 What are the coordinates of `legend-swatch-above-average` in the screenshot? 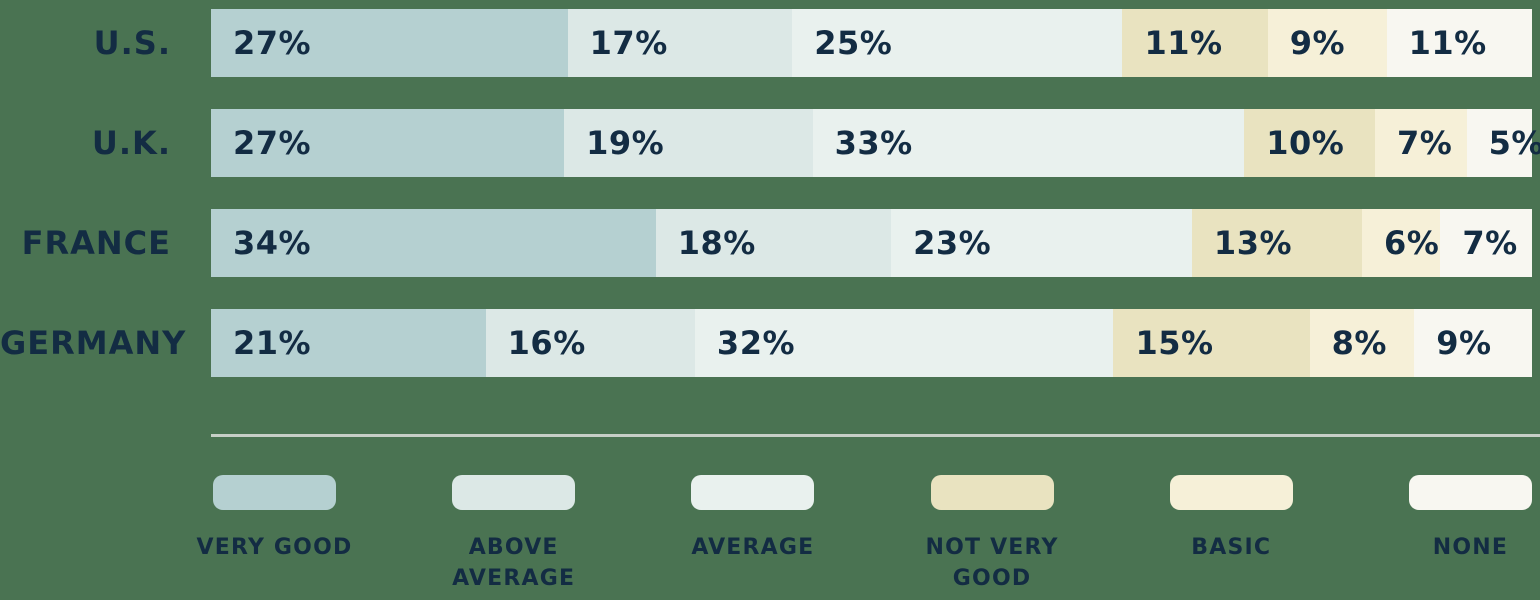 It's located at (514, 492).